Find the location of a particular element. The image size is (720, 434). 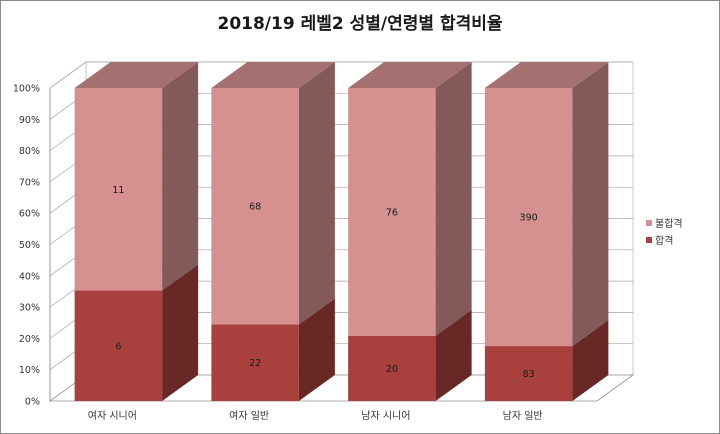

legend-label: 불합격 is located at coordinates (669, 223).